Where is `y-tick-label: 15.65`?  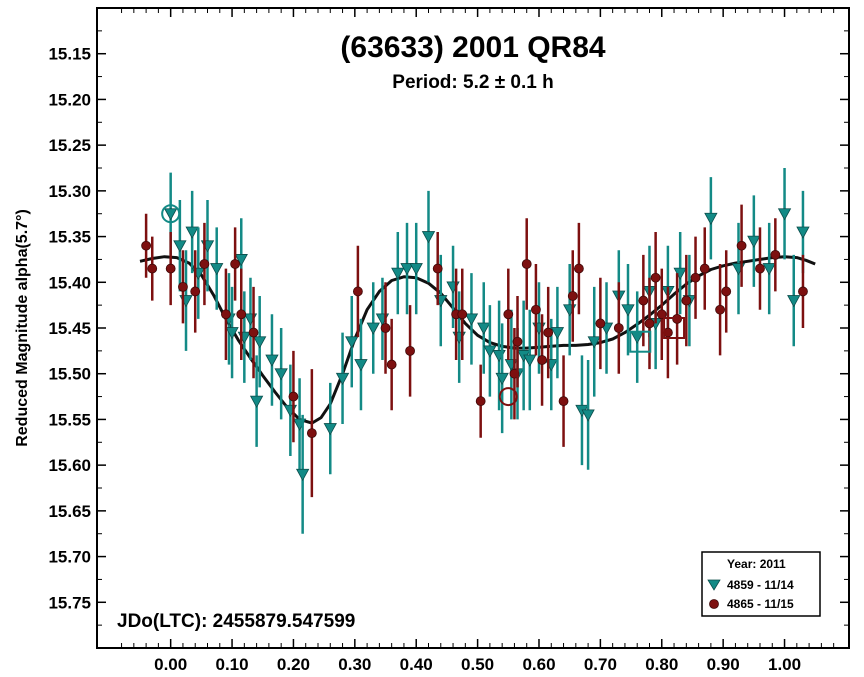
y-tick-label: 15.65 is located at coordinates (69, 511).